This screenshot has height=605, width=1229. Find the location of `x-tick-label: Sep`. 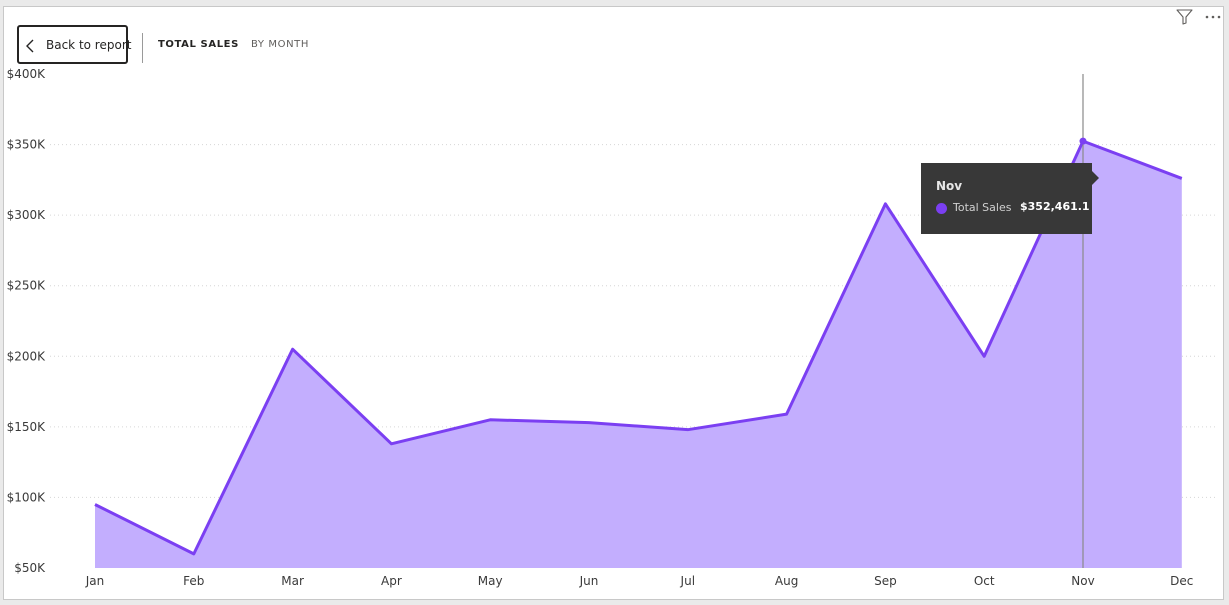

x-tick-label: Sep is located at coordinates (885, 581).